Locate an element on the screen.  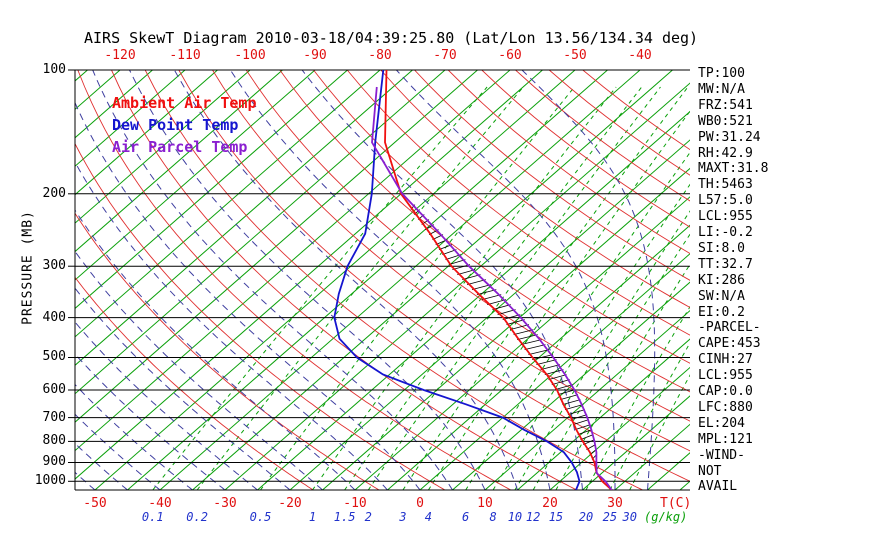
pressure-tick-label: 700 is located at coordinates (54, 417).